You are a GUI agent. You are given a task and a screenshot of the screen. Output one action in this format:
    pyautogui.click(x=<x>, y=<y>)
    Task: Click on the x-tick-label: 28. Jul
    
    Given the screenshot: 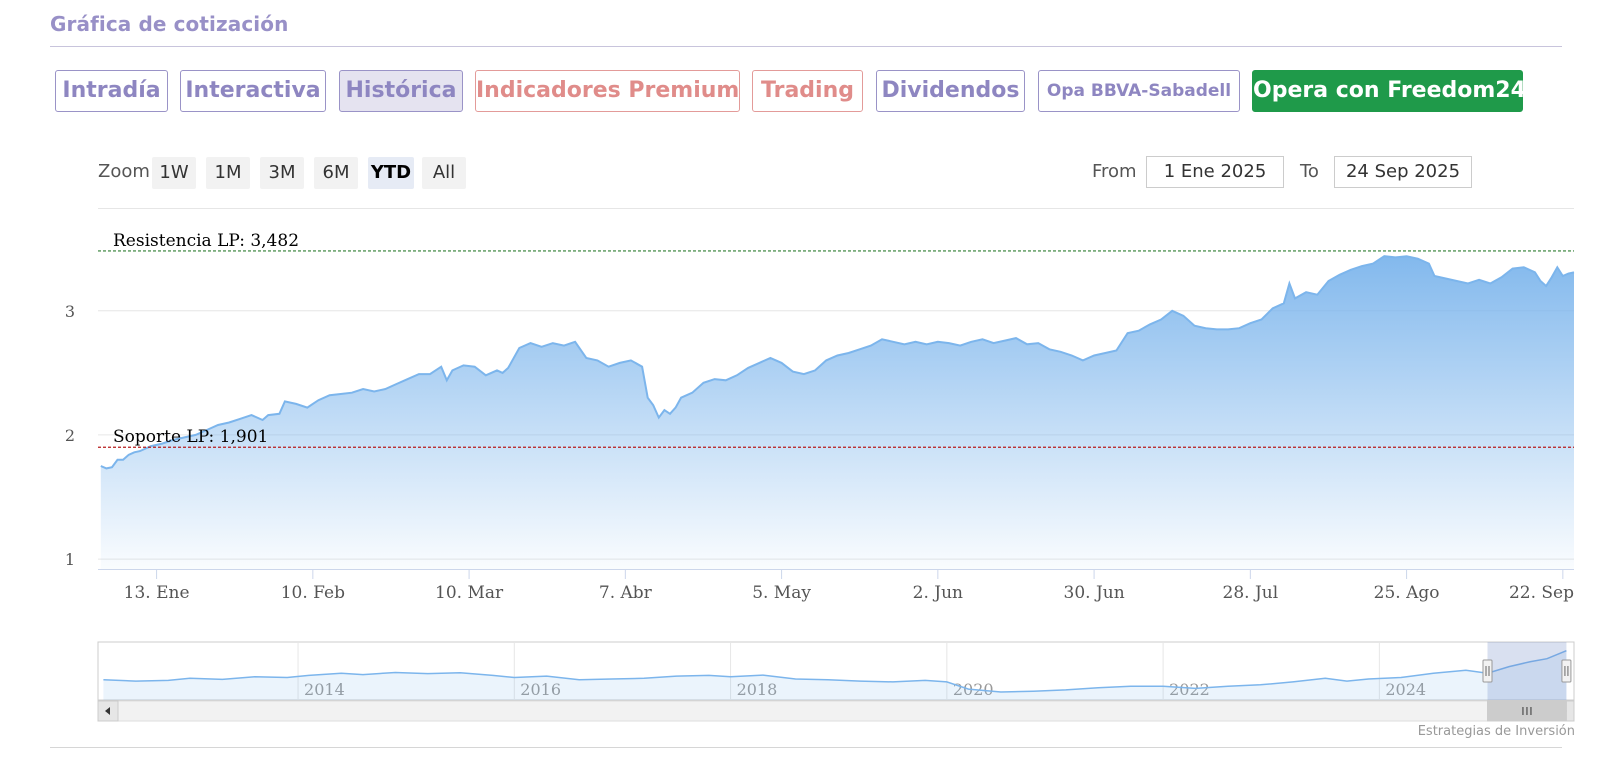 What is the action you would take?
    pyautogui.click(x=1251, y=593)
    